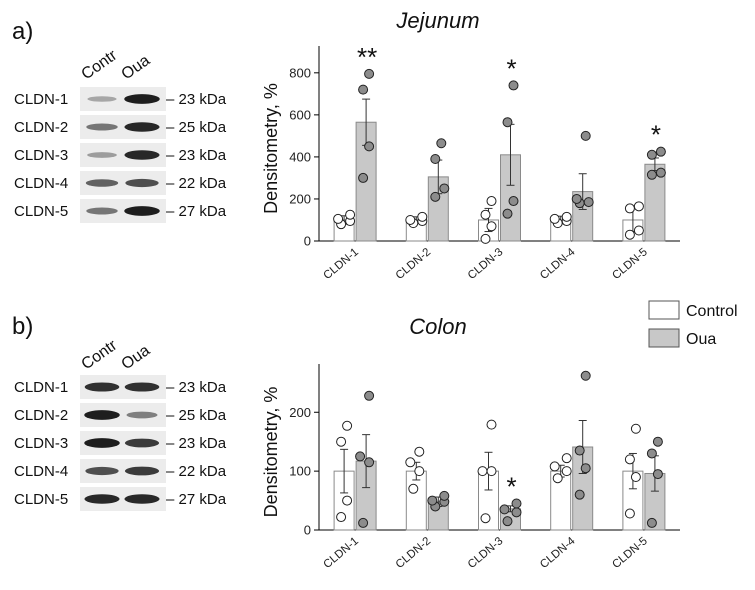  Describe the element at coordinates (41, 99) in the screenshot. I see `blot-protein-label: CLDN-1` at that location.